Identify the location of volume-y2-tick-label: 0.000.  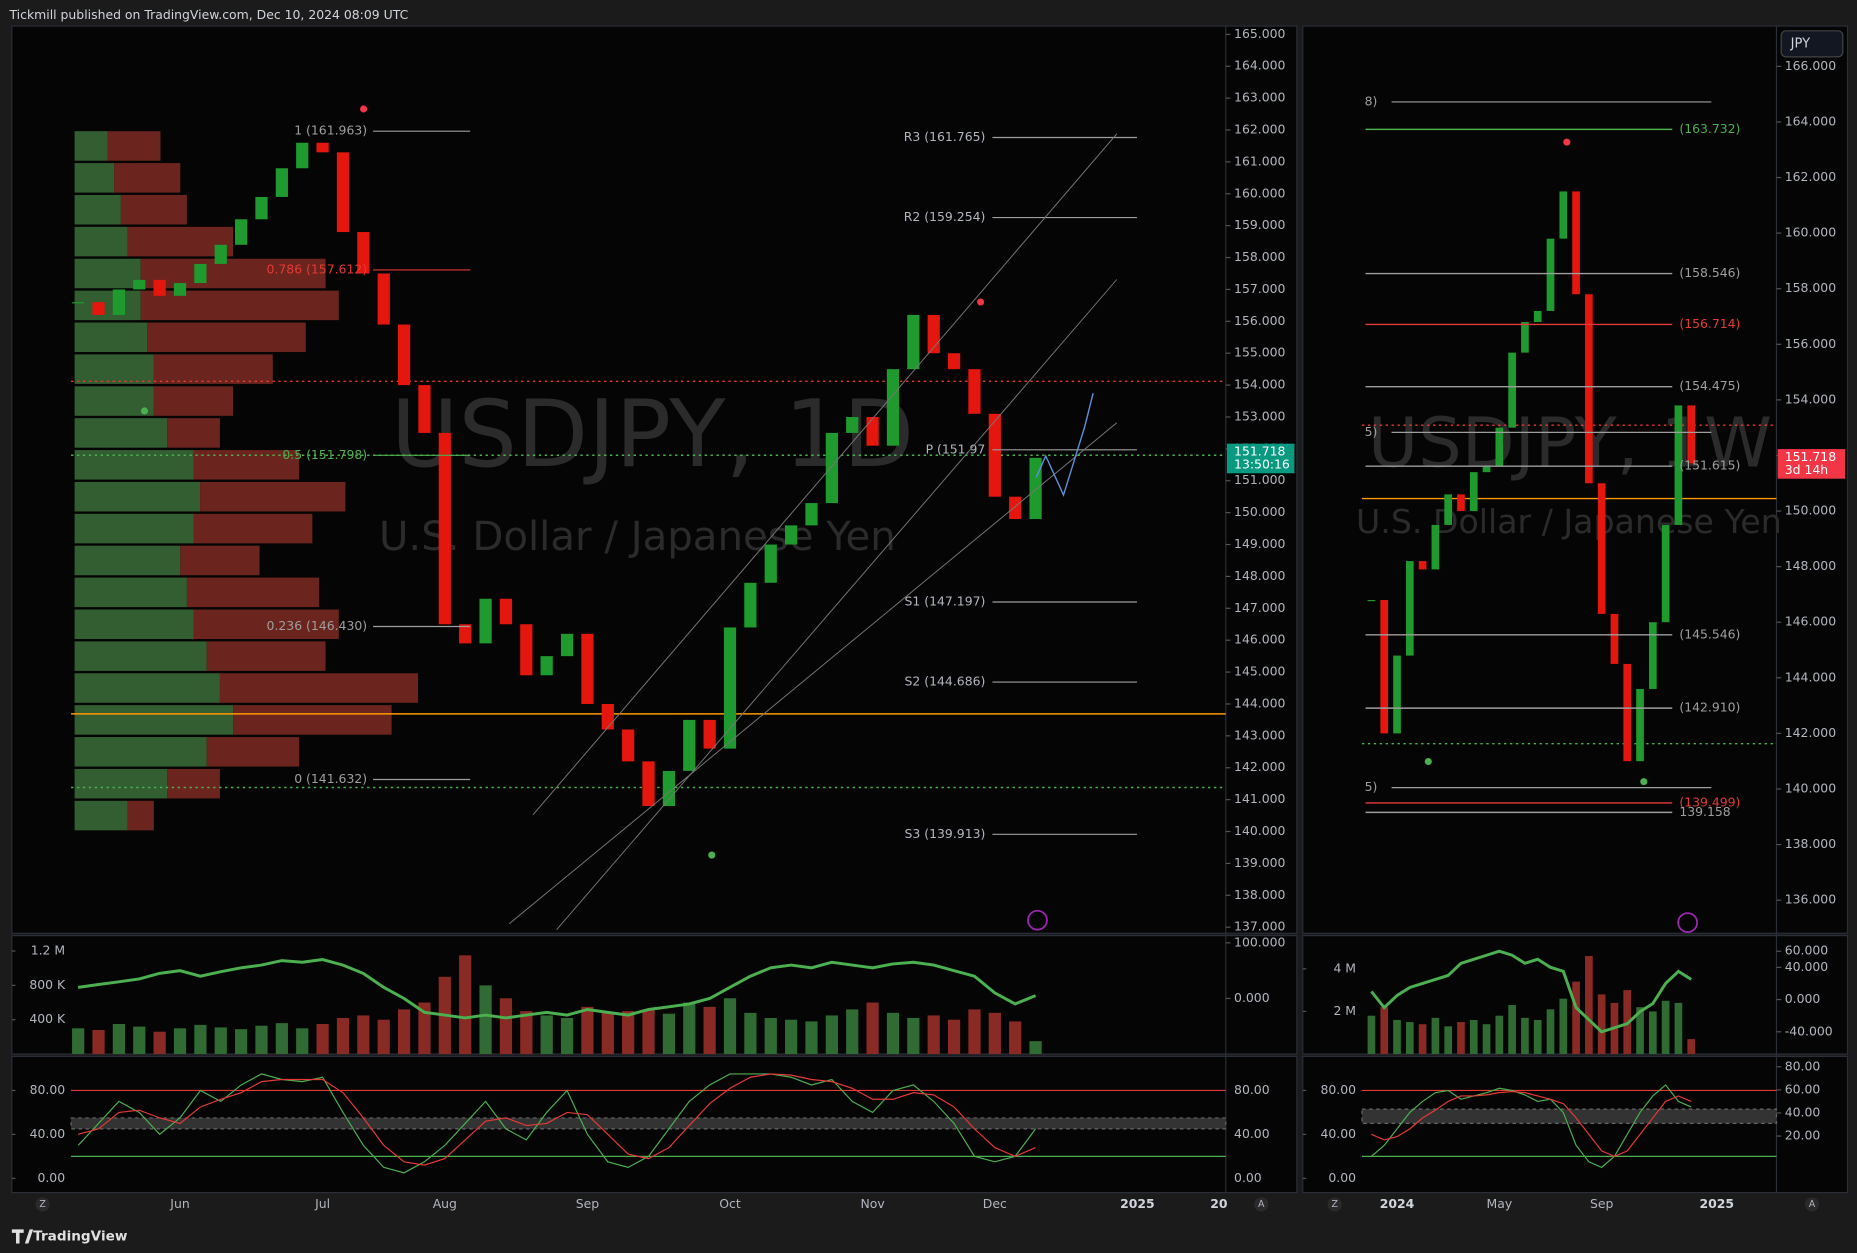
(1252, 997).